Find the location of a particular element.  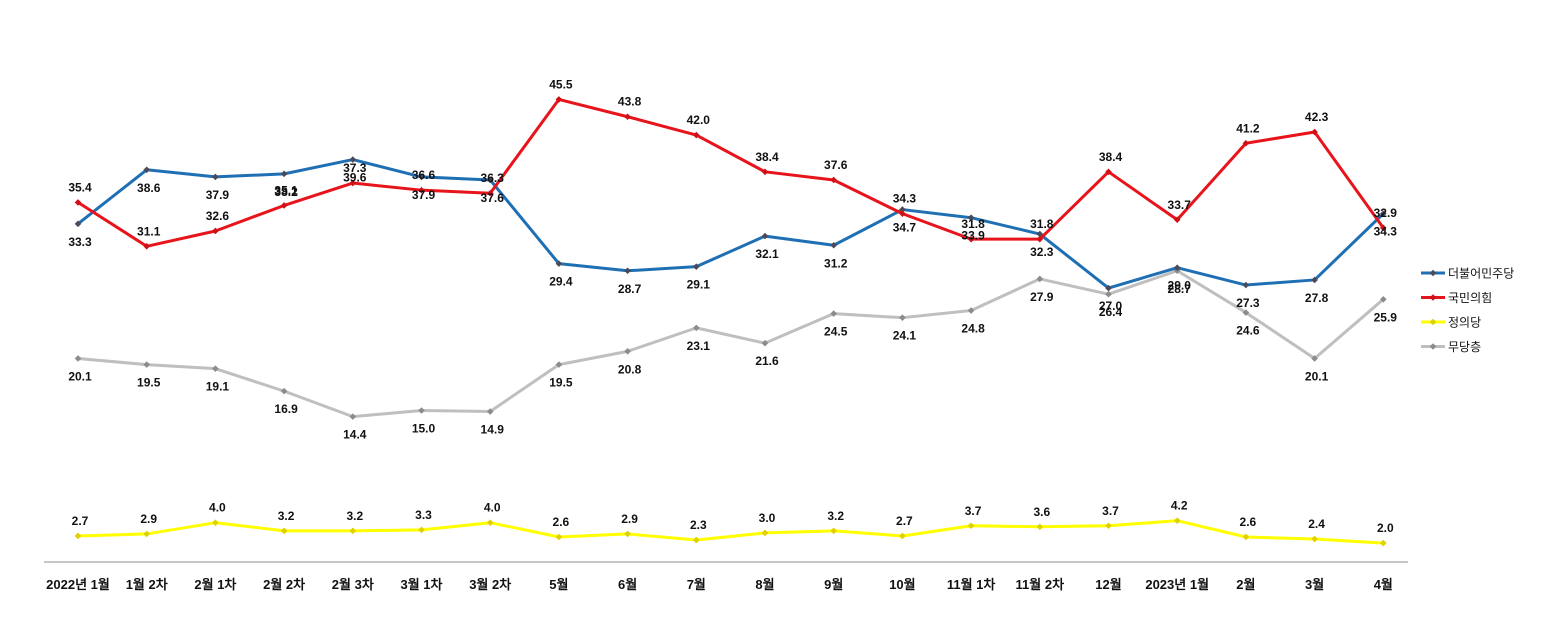

data-label: 3.7 is located at coordinates (1110, 511).